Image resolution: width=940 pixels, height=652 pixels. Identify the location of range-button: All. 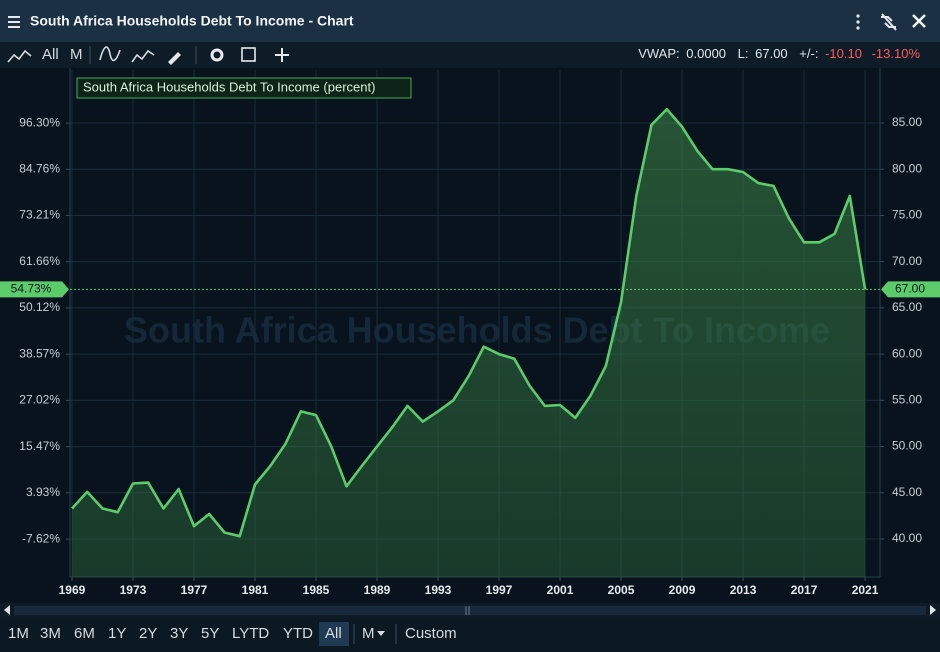
(333, 633).